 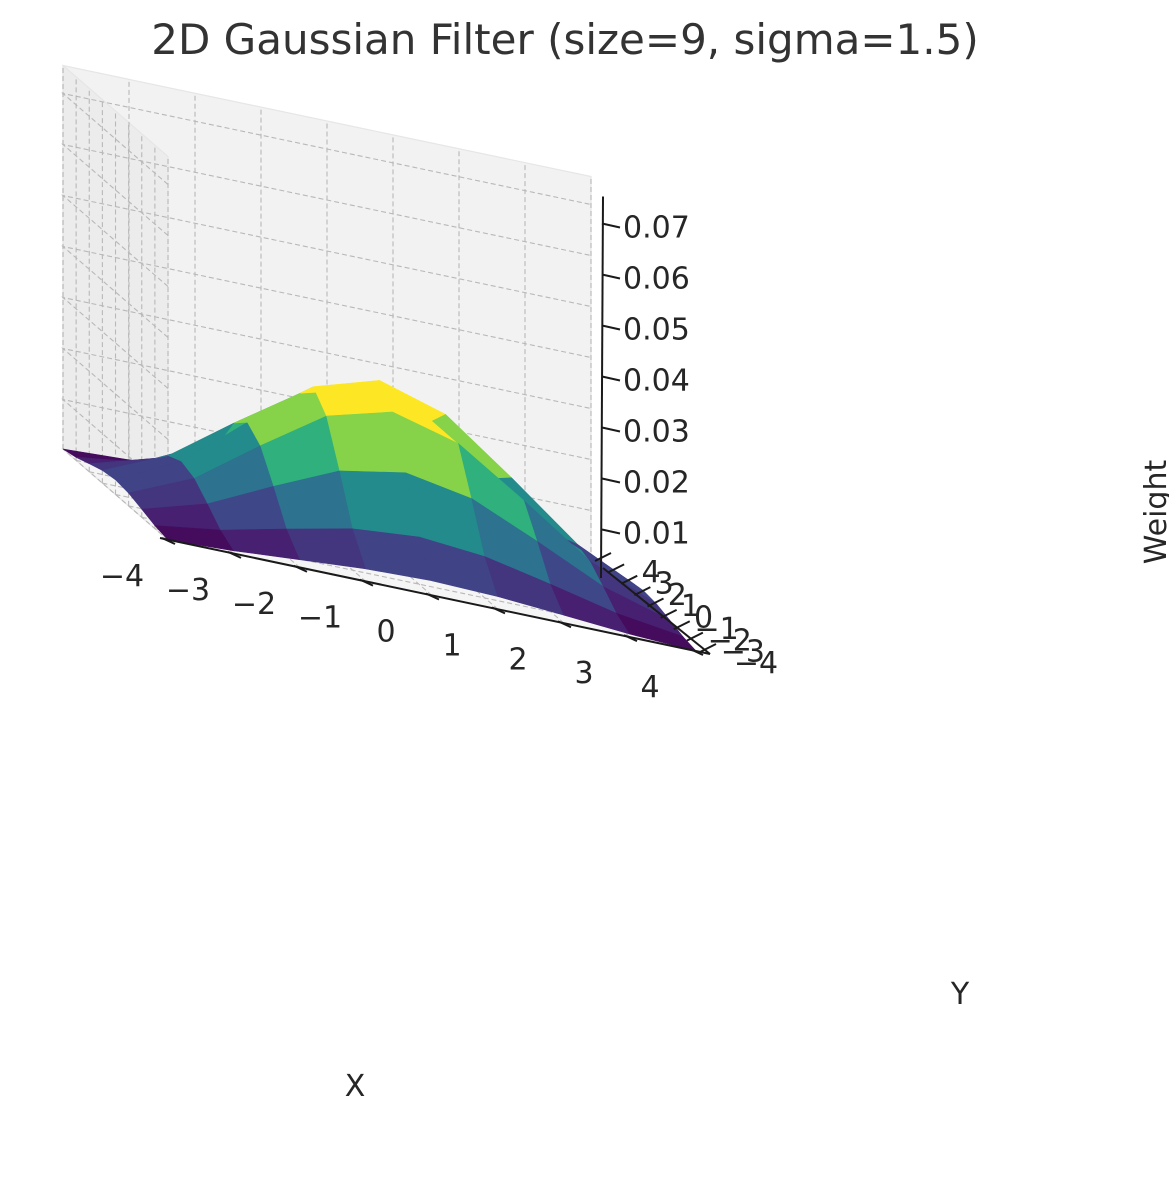 I want to click on x-tick-label: −3, so click(x=188, y=590).